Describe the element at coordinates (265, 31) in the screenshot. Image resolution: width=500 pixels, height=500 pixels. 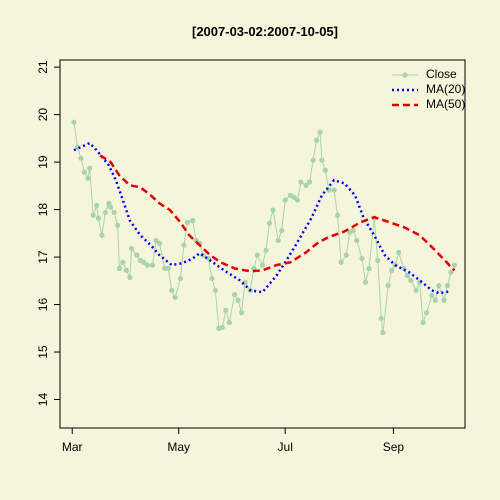
I see `chart-title: [2007-03-02:2007-10-05]` at that location.